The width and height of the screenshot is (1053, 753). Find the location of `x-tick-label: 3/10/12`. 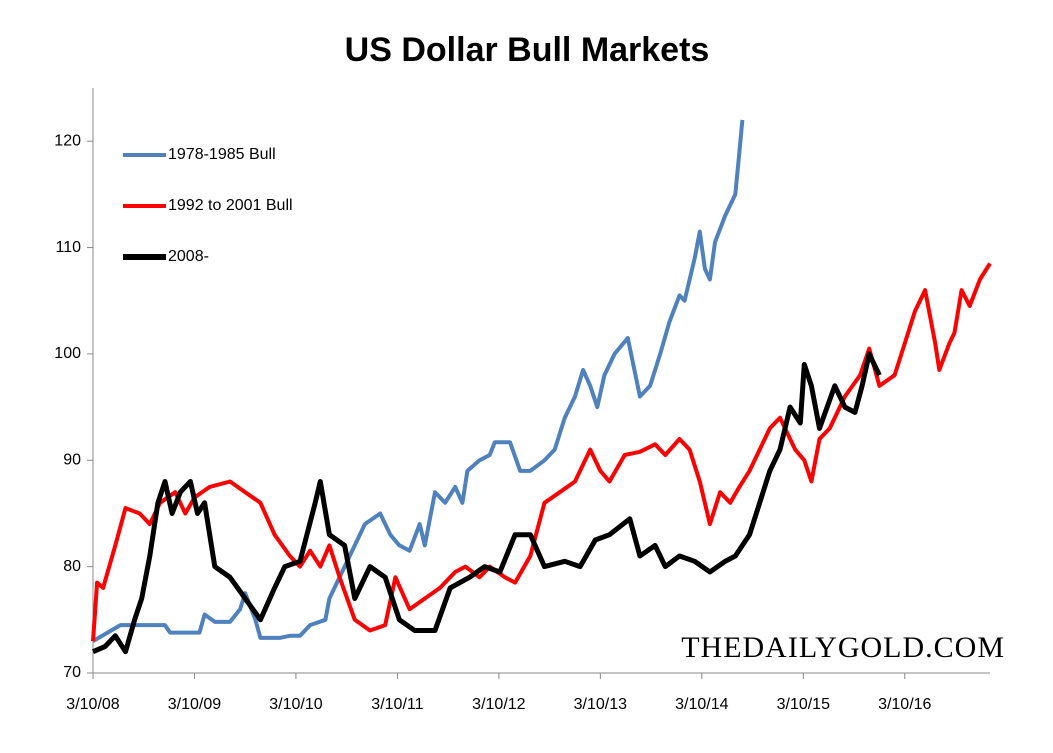

x-tick-label: 3/10/12 is located at coordinates (498, 704).